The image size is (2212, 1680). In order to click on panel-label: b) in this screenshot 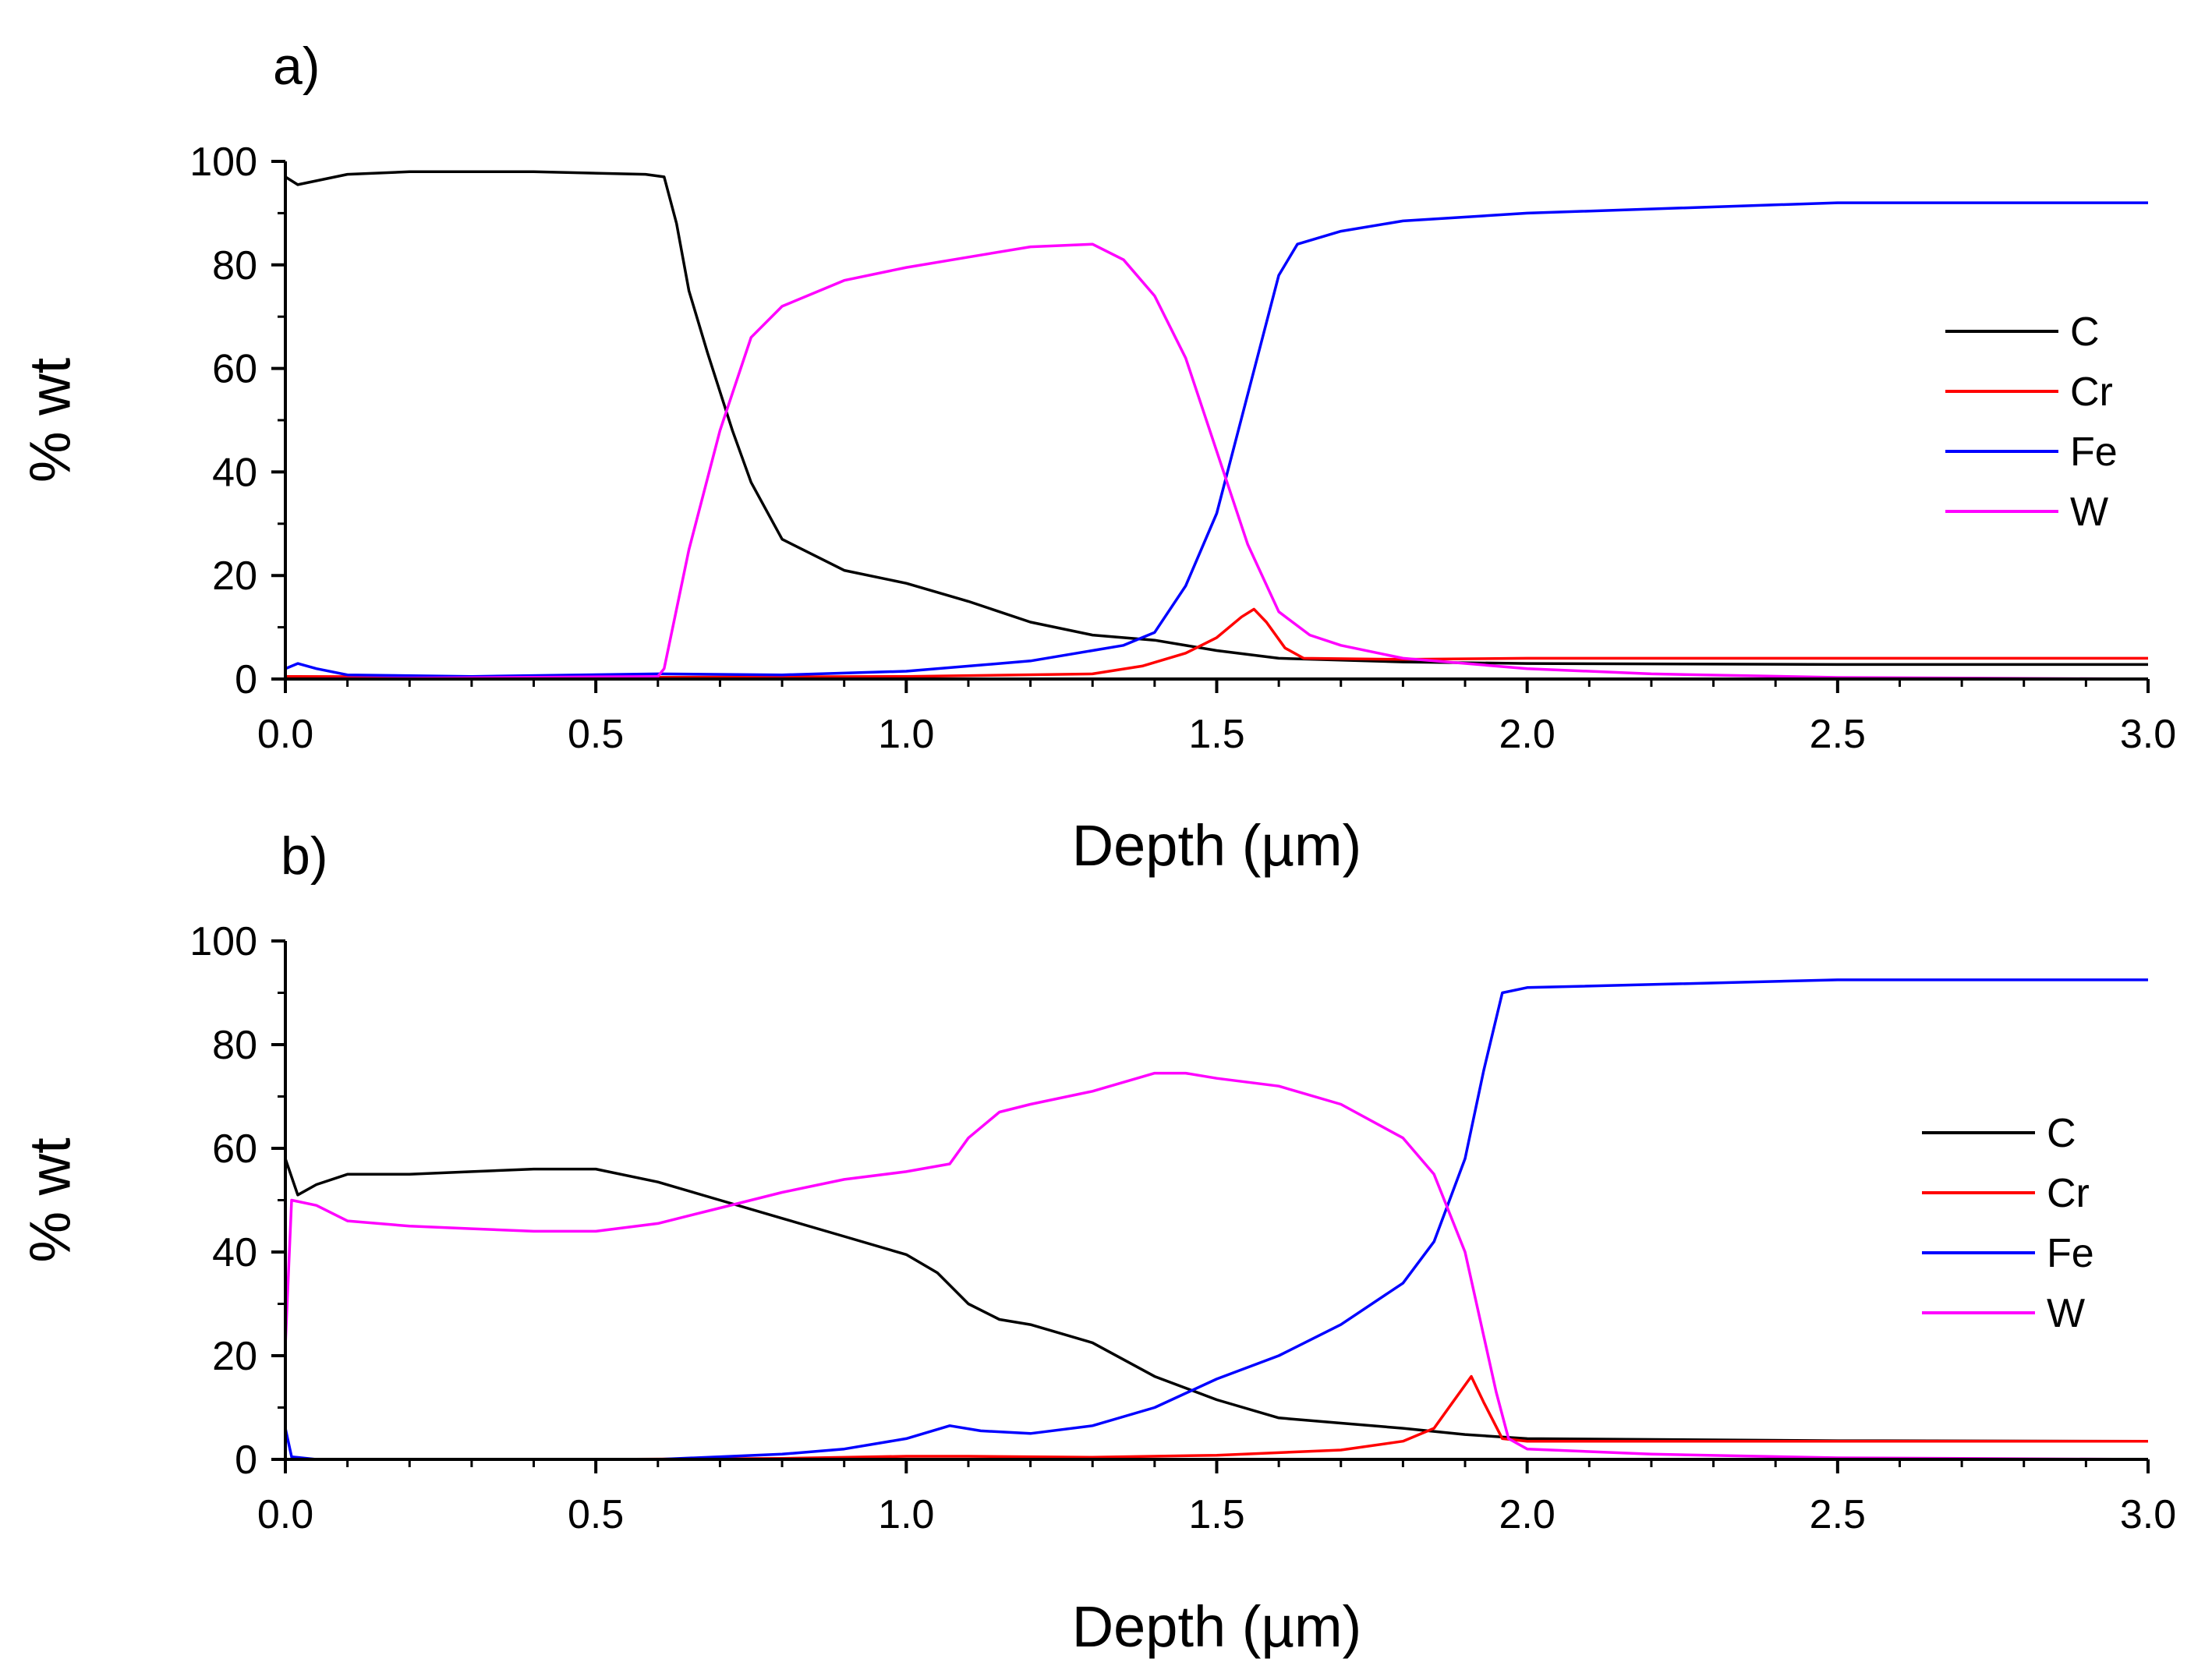, I will do `click(304, 856)`.